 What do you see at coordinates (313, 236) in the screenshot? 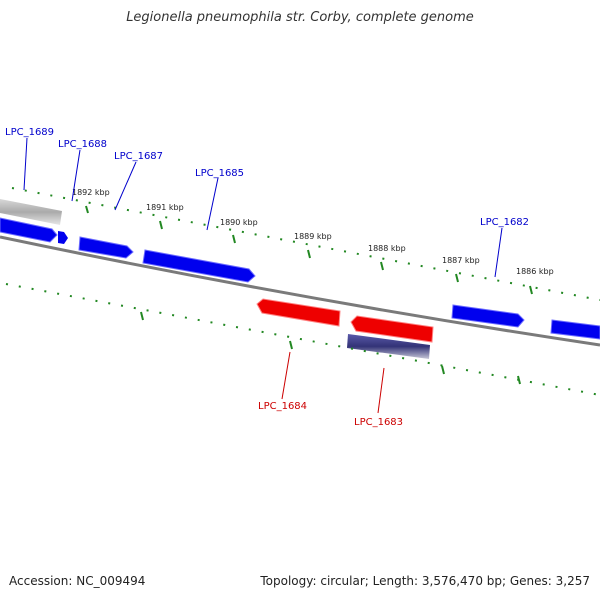
I see `scale-tick-label: 1889 kbp` at bounding box center [313, 236].